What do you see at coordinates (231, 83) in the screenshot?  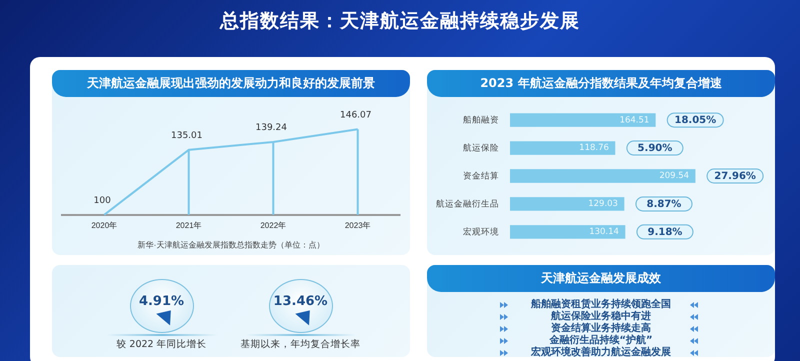 I see `chart-title: 天津航运金融展现出强劲的发展动力和良好的发展前景` at bounding box center [231, 83].